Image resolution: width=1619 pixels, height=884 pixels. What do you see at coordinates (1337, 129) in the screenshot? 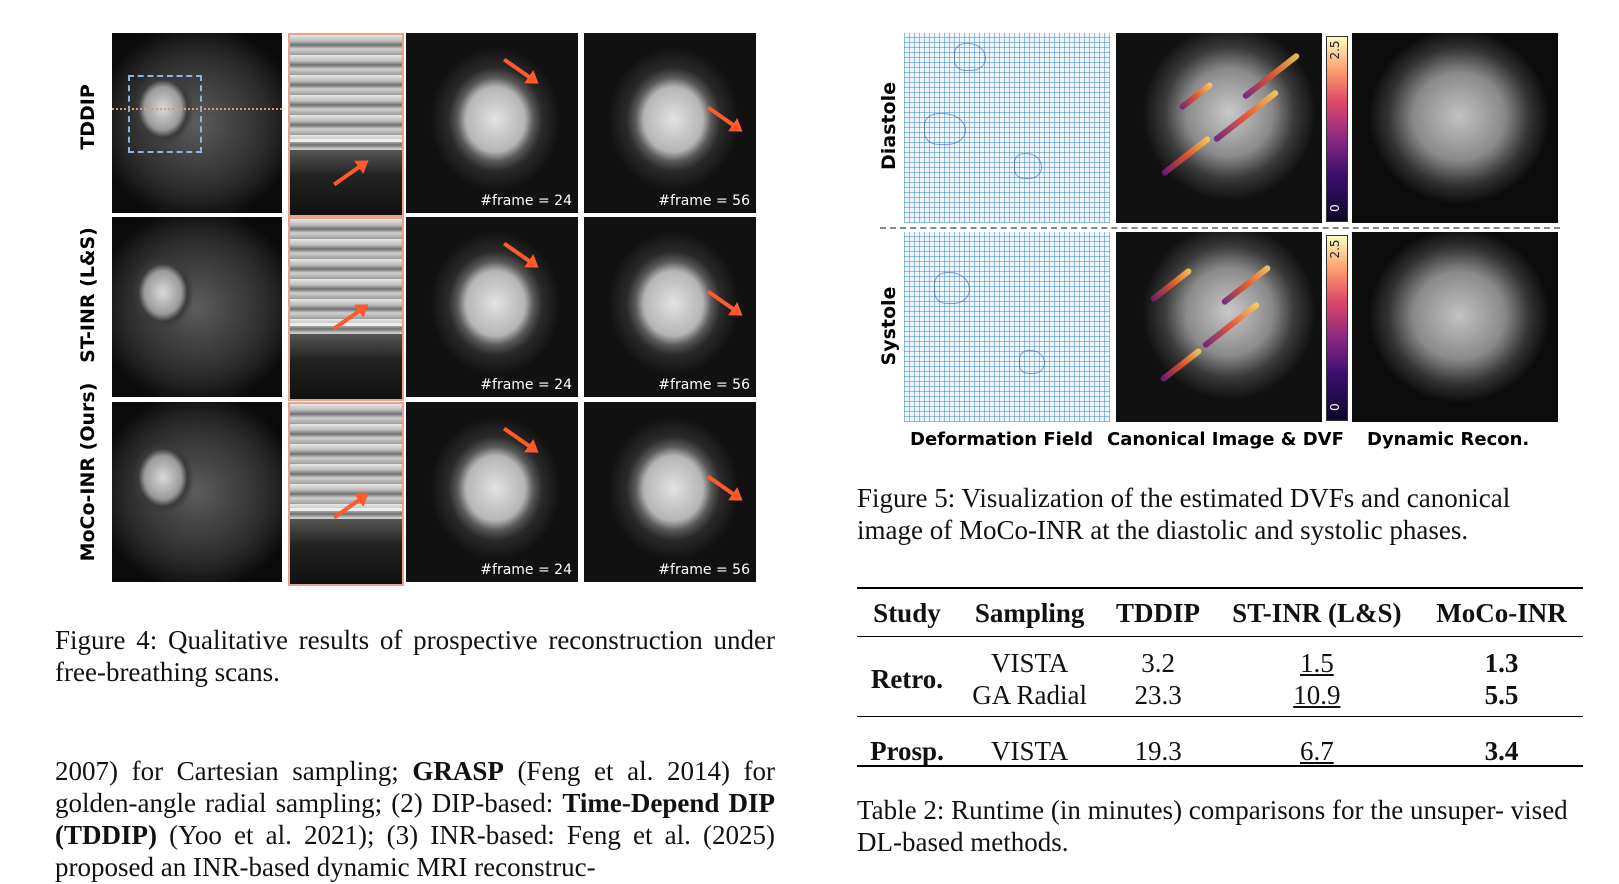
I see `fig5-diastole-colorbar` at bounding box center [1337, 129].